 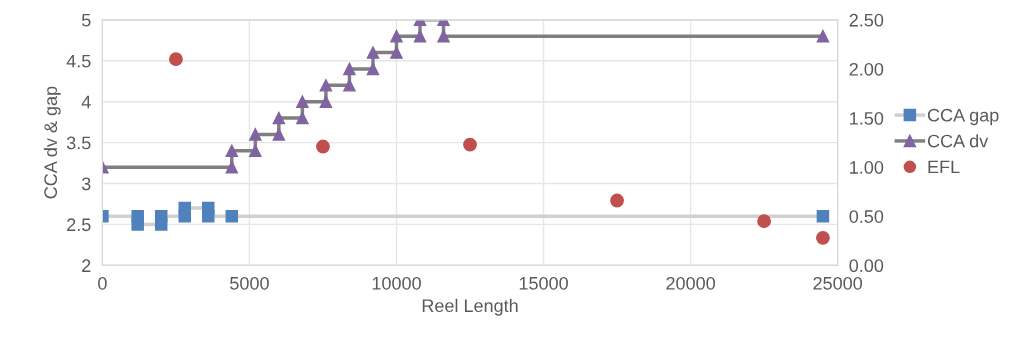 What do you see at coordinates (866, 266) in the screenshot?
I see `y2-tick-label: 0.00` at bounding box center [866, 266].